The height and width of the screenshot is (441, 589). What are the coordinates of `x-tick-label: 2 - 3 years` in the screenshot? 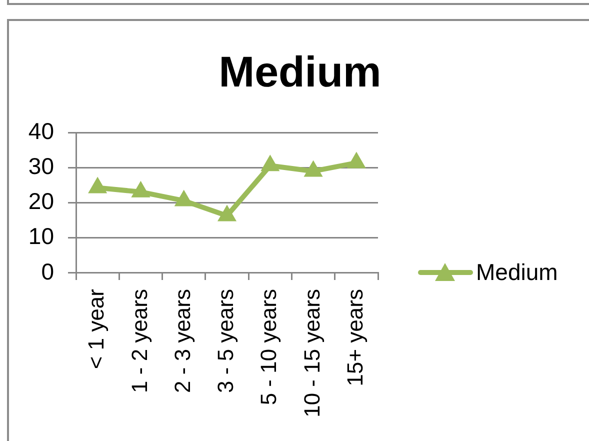 It's located at (182, 341).